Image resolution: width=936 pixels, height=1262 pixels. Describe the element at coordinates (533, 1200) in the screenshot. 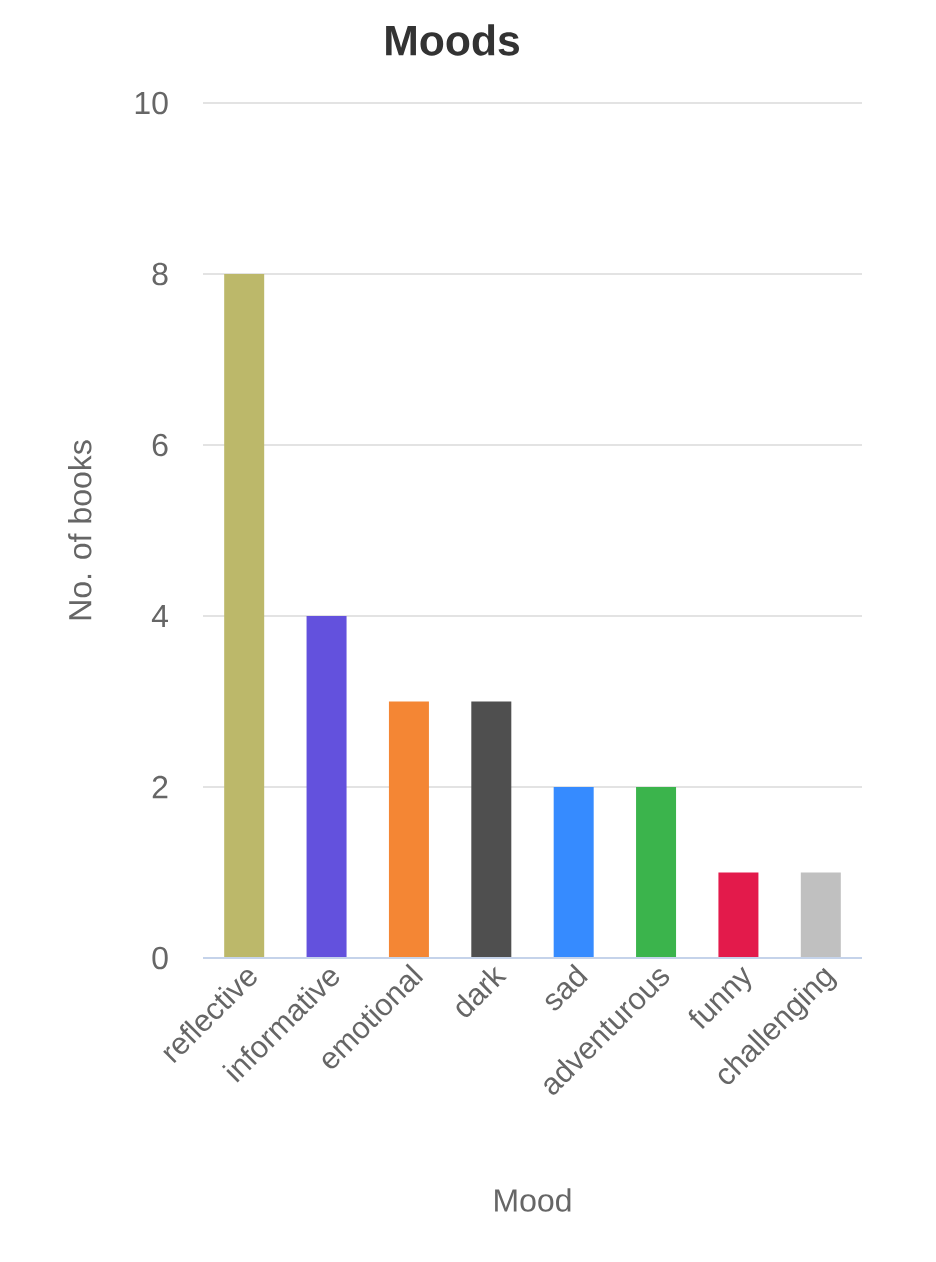

I see `x-axis-title: Mood` at that location.